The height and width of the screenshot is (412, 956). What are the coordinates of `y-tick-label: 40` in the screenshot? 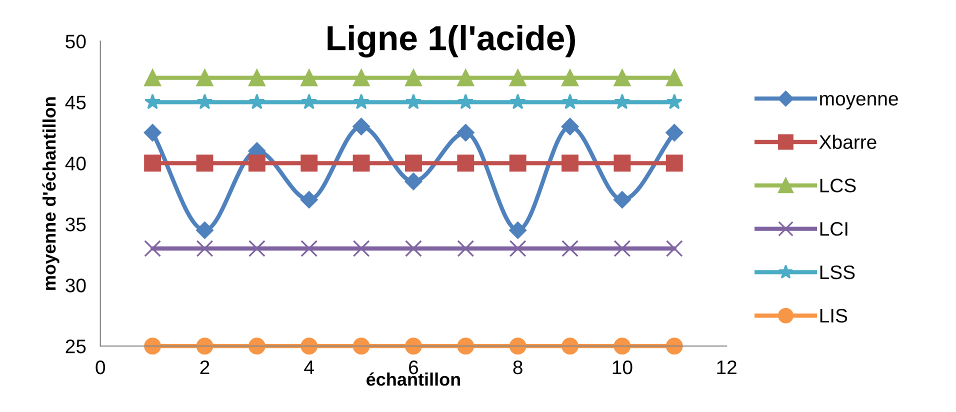 It's located at (75, 163).